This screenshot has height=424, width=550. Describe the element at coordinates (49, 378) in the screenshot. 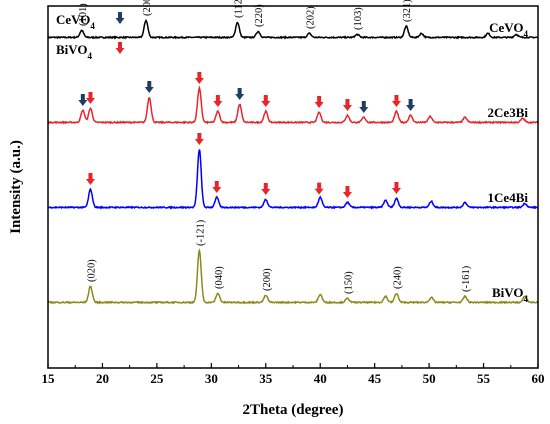

I see `x-tick-label: 15` at that location.